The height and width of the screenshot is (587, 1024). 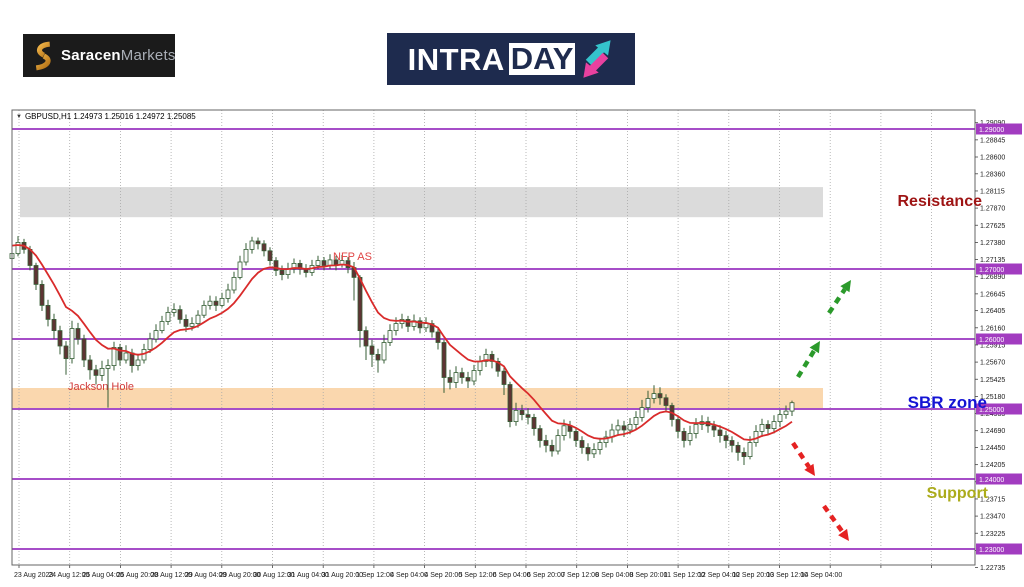 What do you see at coordinates (443, 575) in the screenshot?
I see `time-tick-label: 4 Sep 20:00` at bounding box center [443, 575].